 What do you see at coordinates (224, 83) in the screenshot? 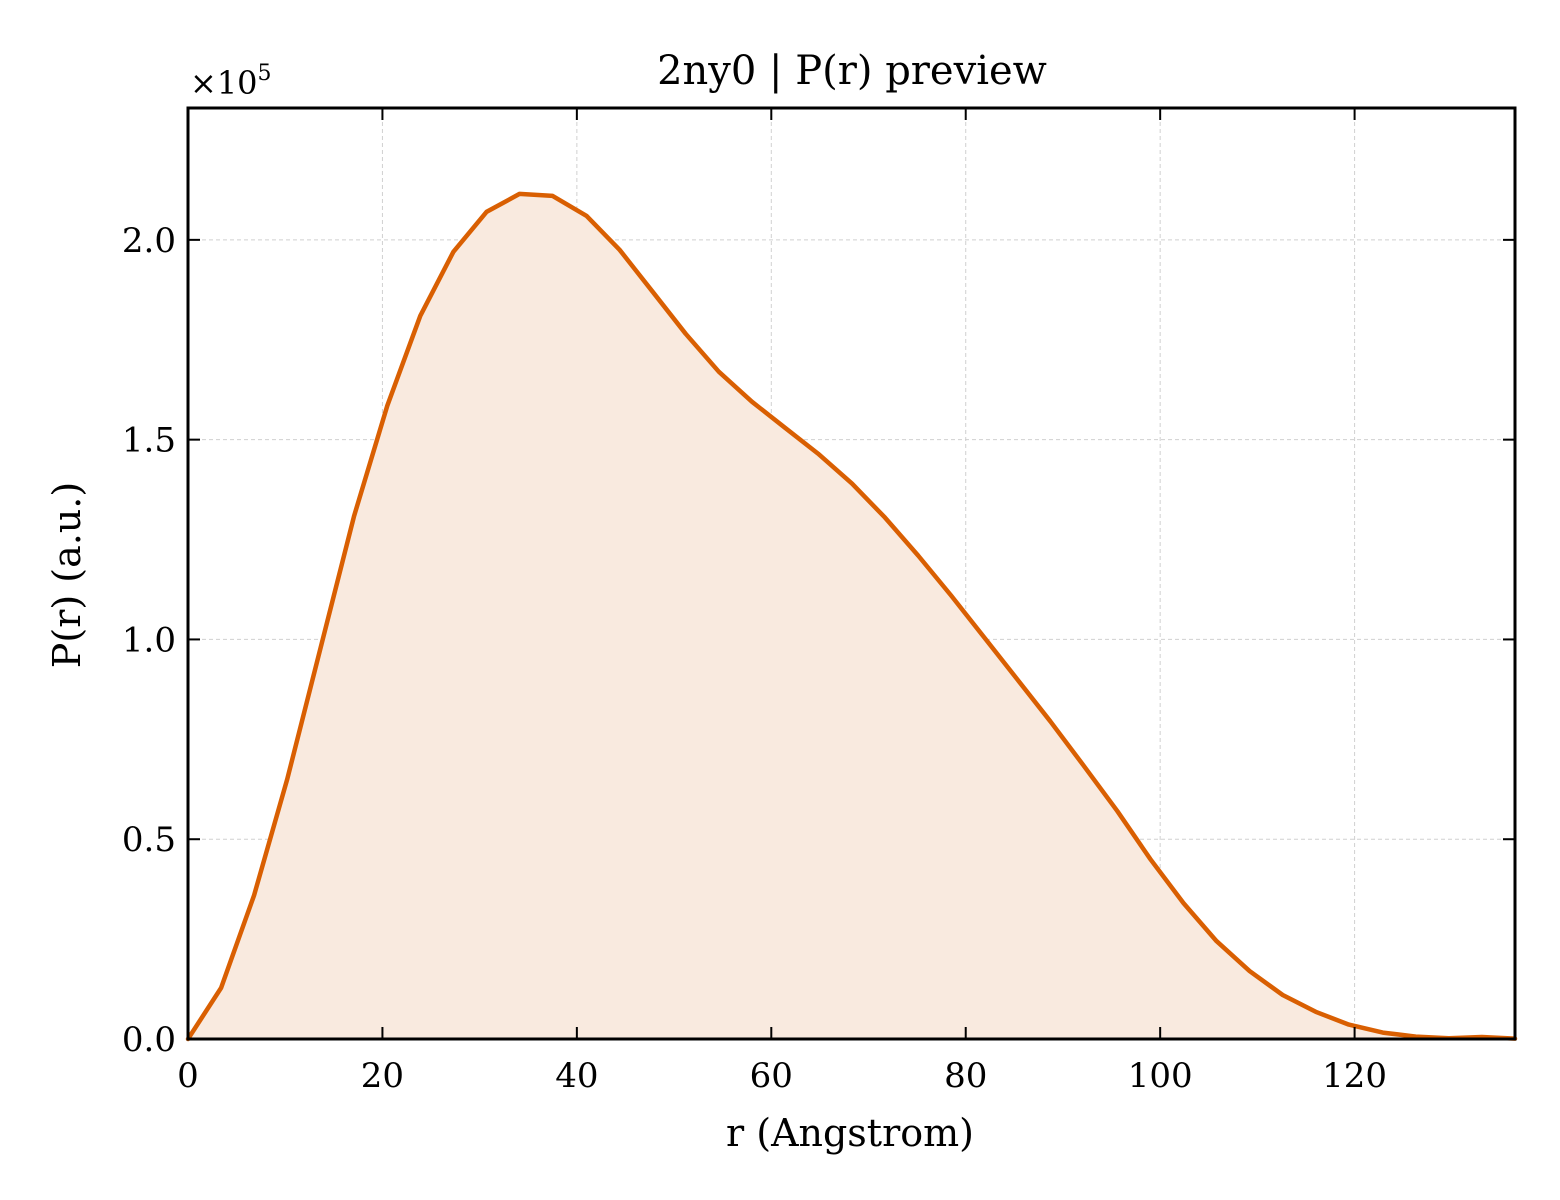
I see `y-multiplier-base: ×10` at bounding box center [224, 83].